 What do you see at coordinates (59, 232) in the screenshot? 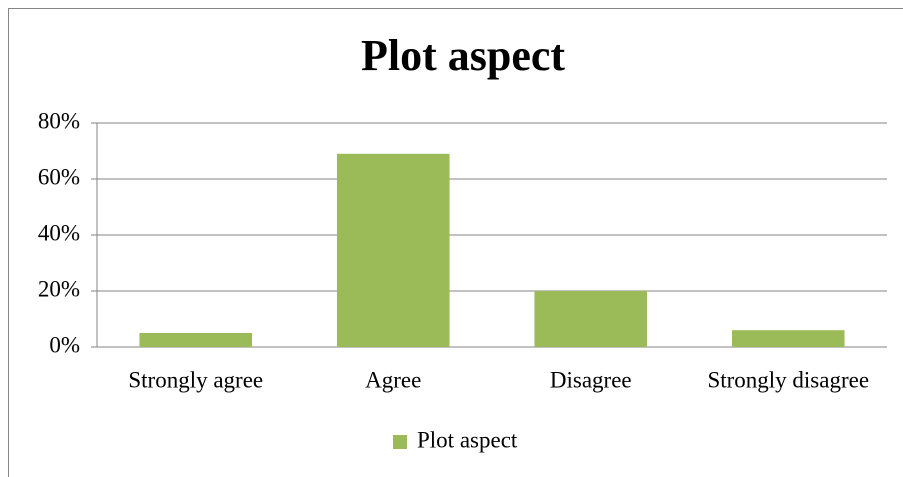
I see `y-tick-label: 40%` at bounding box center [59, 232].